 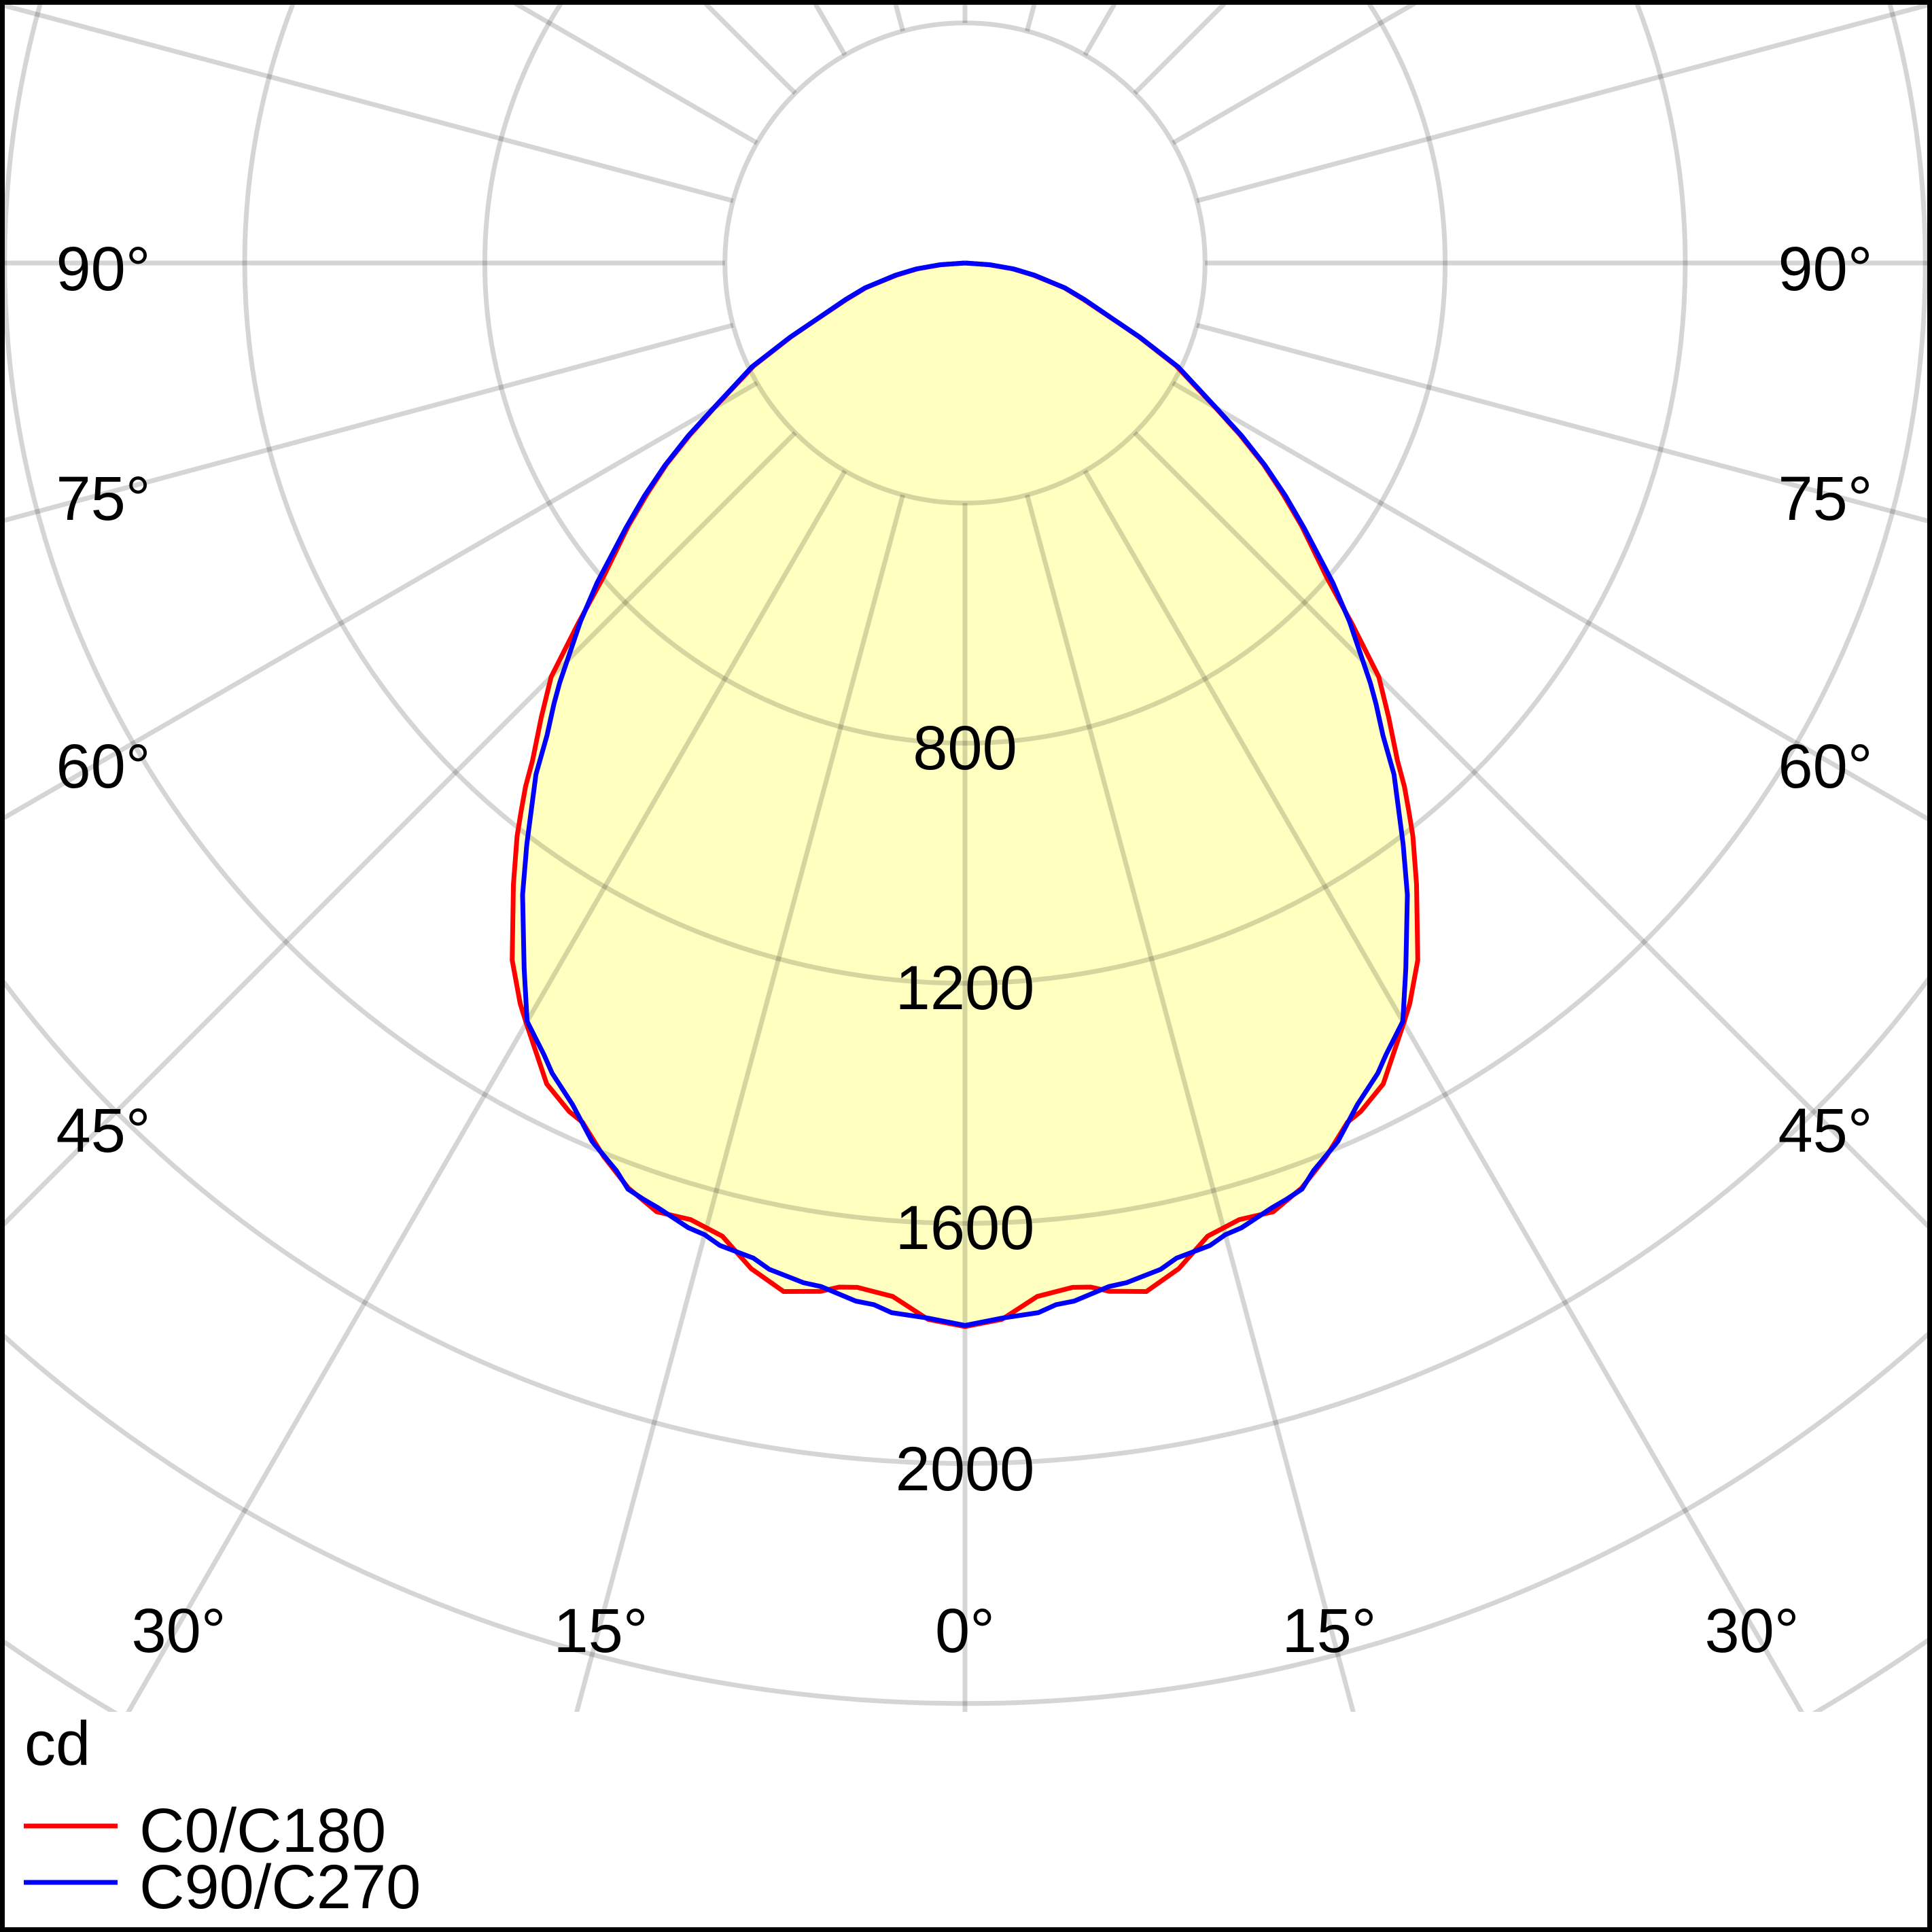 What do you see at coordinates (178, 1631) in the screenshot?
I see `angle-label-bottom-left-30: 30°` at bounding box center [178, 1631].